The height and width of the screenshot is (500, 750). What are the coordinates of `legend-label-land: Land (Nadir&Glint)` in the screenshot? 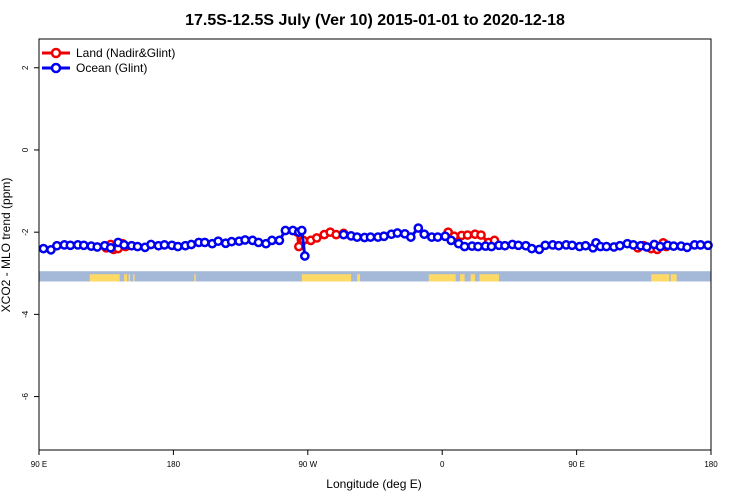 It's located at (125, 53).